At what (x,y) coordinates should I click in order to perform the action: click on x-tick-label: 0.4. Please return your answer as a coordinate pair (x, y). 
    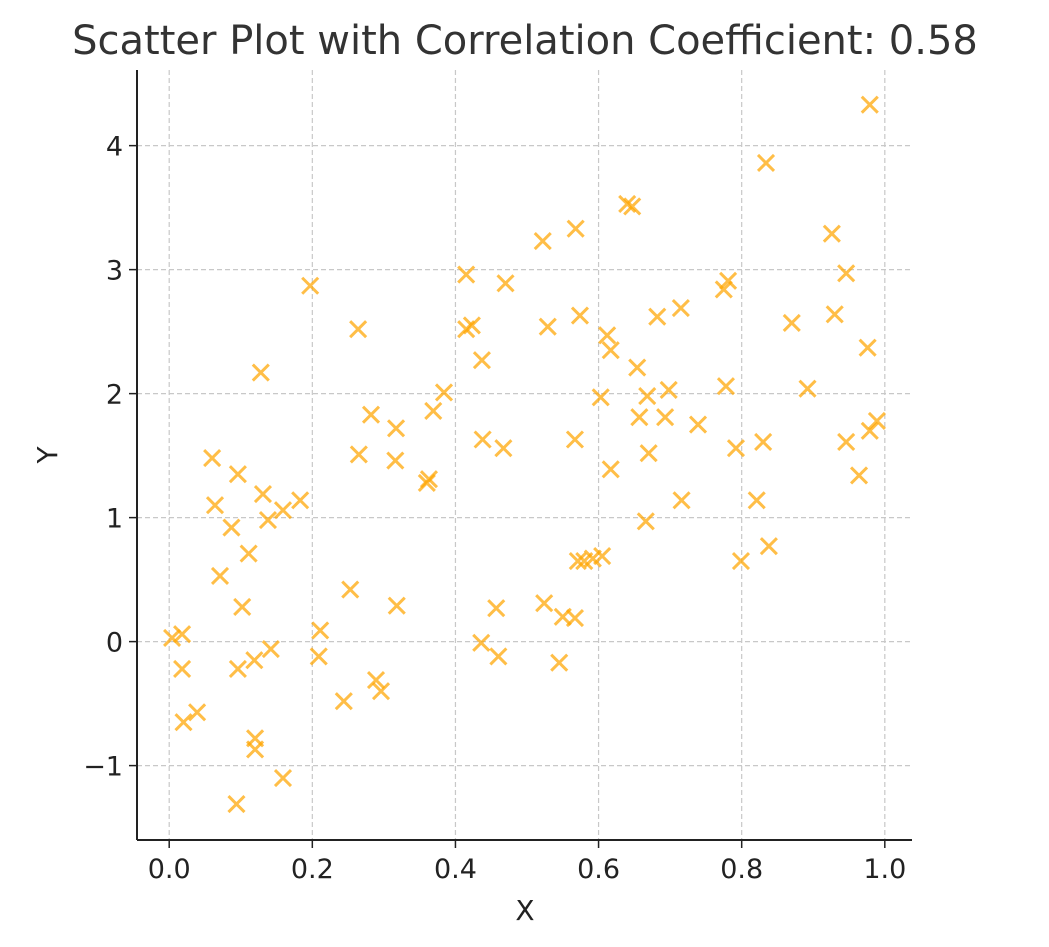
    Looking at the image, I should click on (455, 869).